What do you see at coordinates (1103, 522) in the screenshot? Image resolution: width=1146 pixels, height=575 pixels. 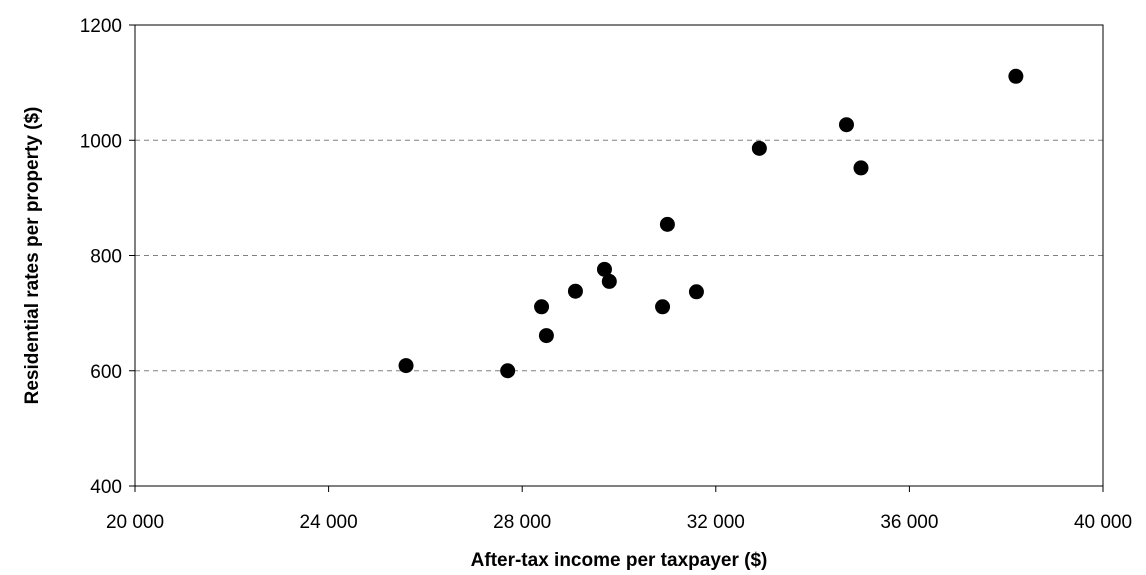 I see `x-tick-label: 40 000` at bounding box center [1103, 522].